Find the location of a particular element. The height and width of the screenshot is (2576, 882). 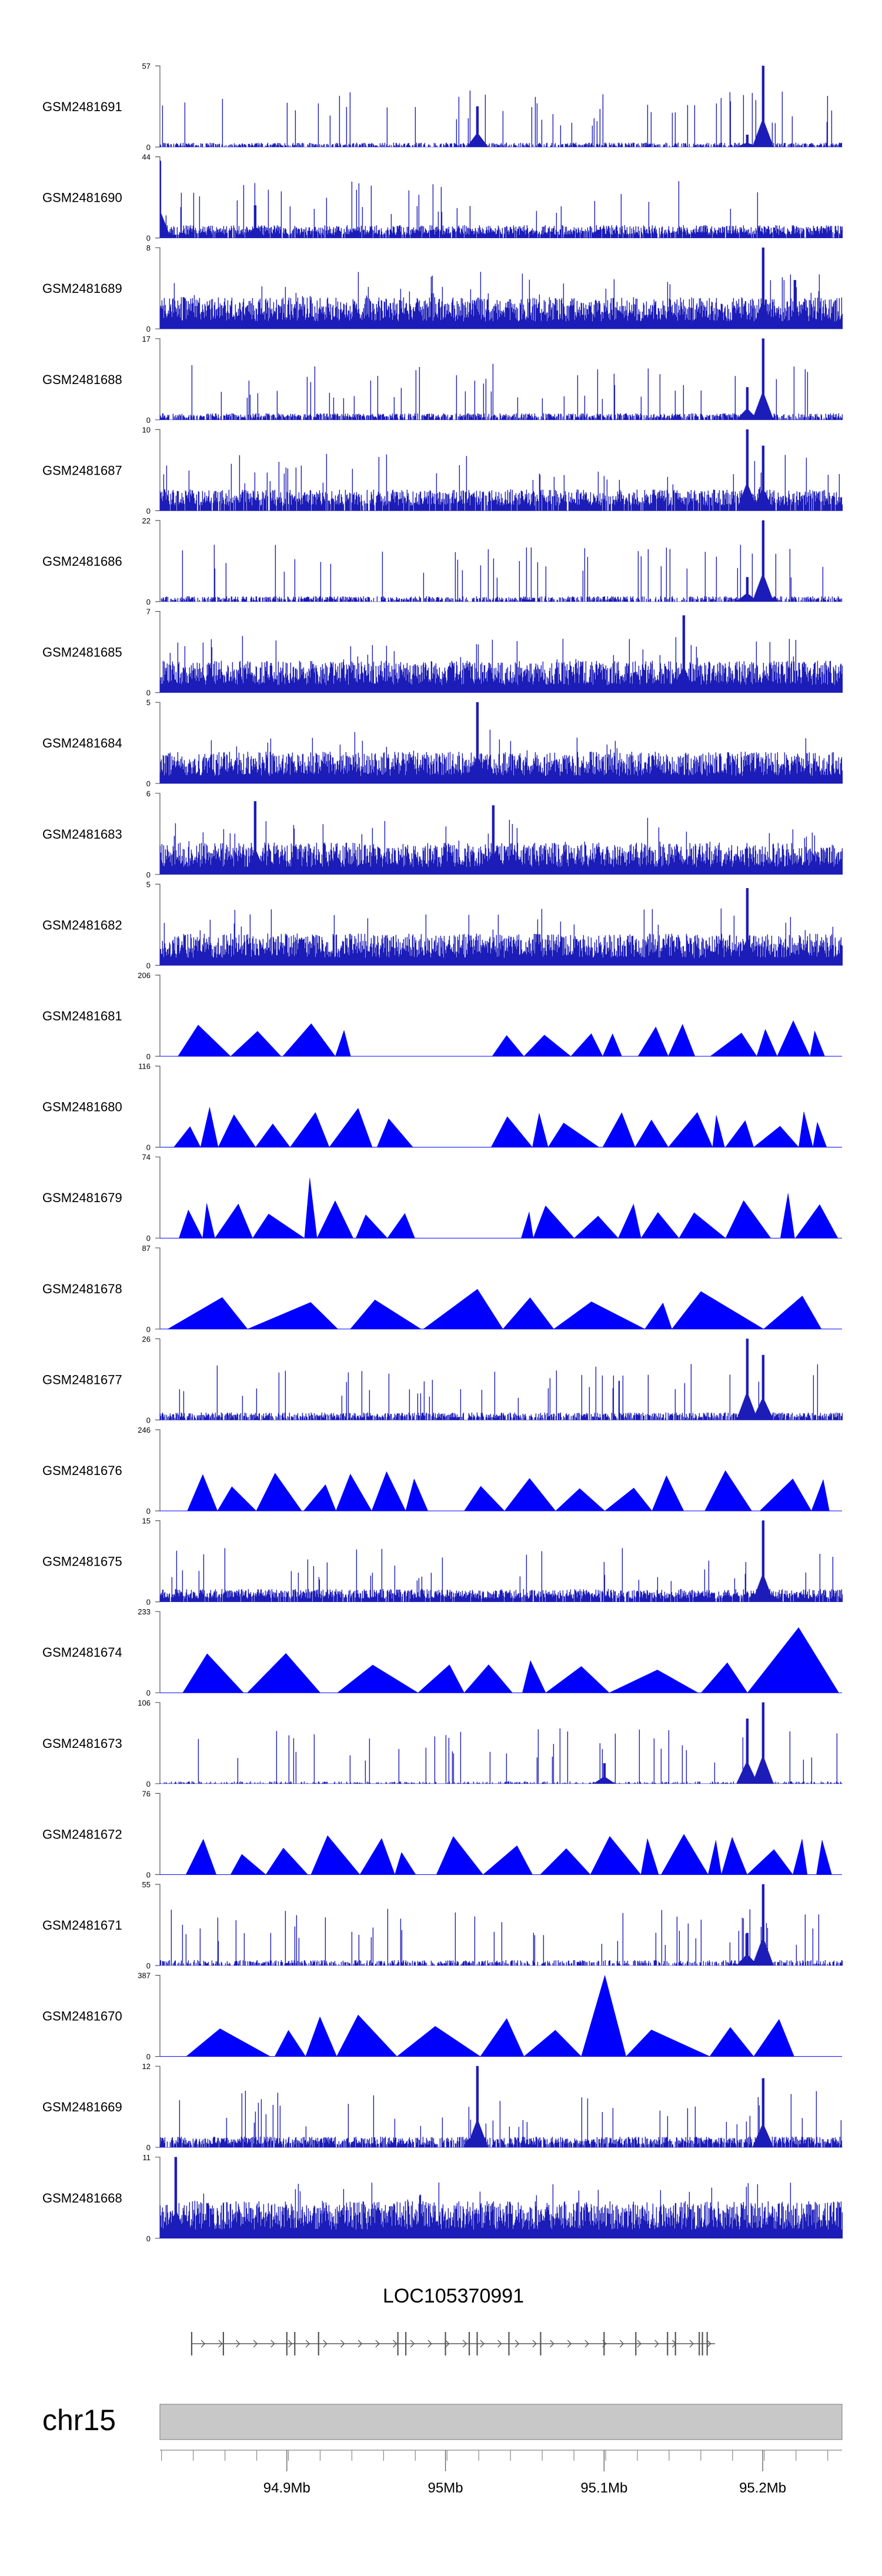

track-label: GSM2481674 is located at coordinates (82, 1652).